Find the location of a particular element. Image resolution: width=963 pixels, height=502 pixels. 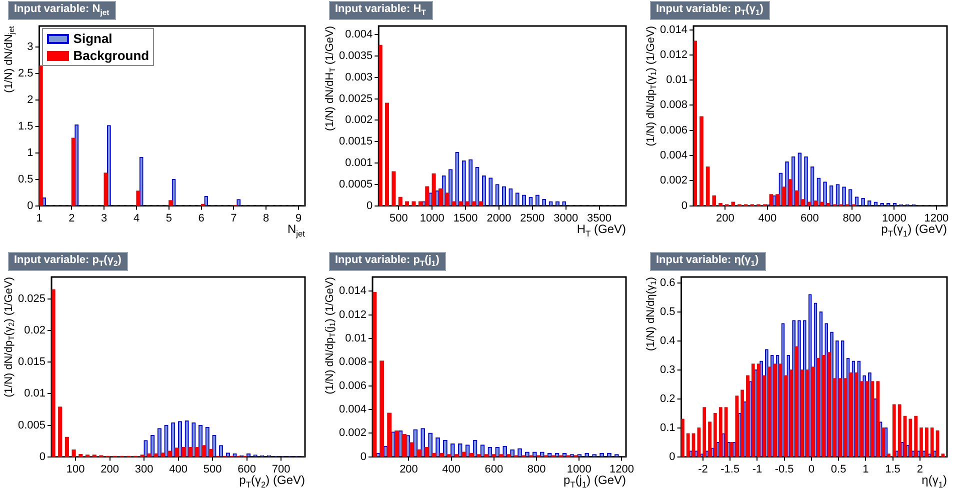

x-axis-title: p$_{T}$(γ$_{2}$) (GeV) is located at coordinates (272, 481).